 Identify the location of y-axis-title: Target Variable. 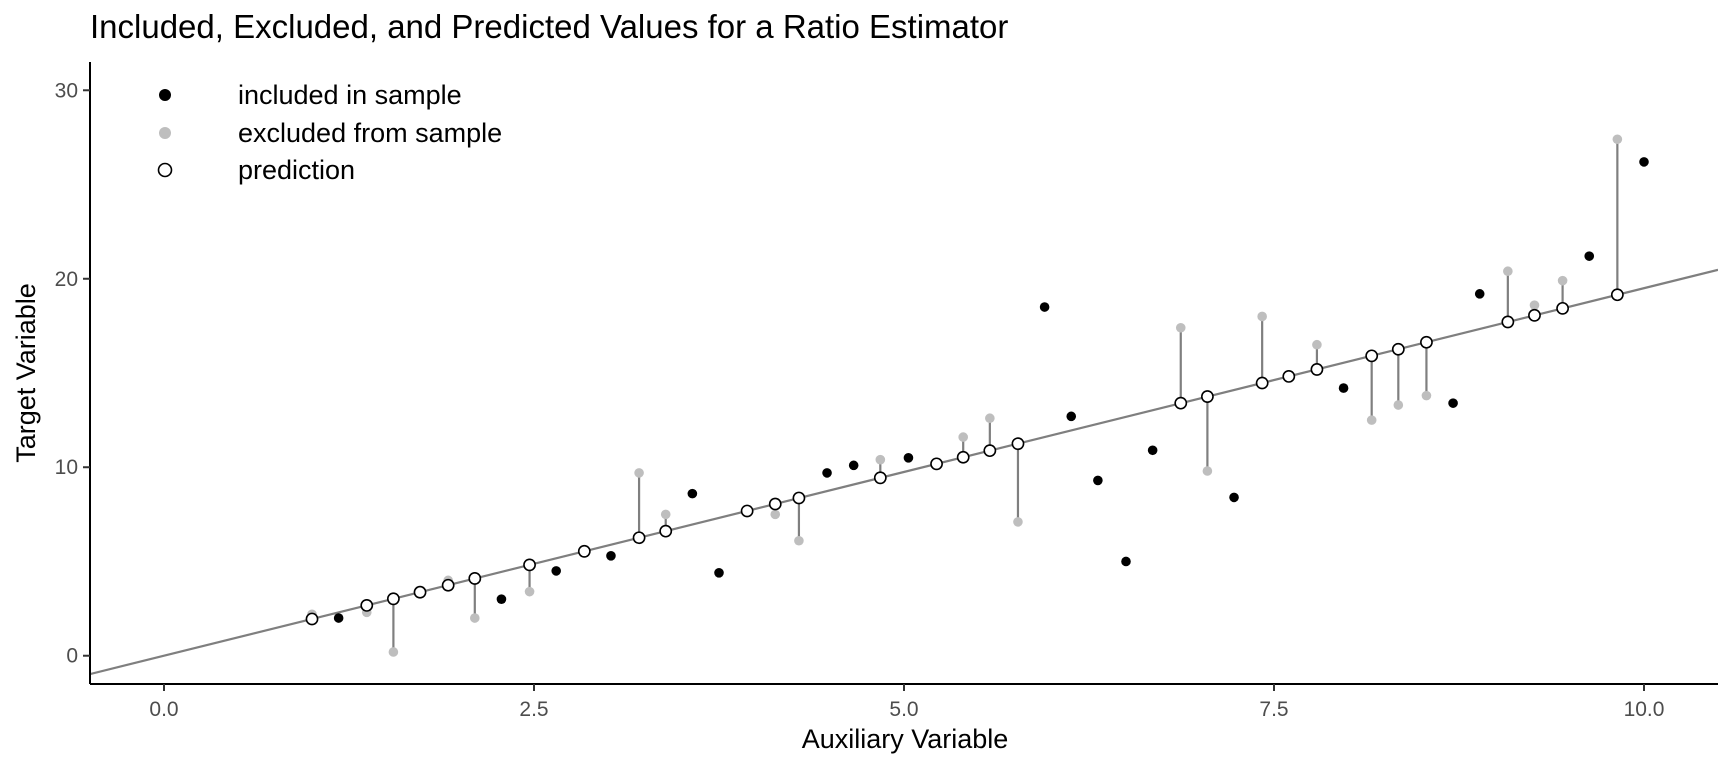
(26, 373).